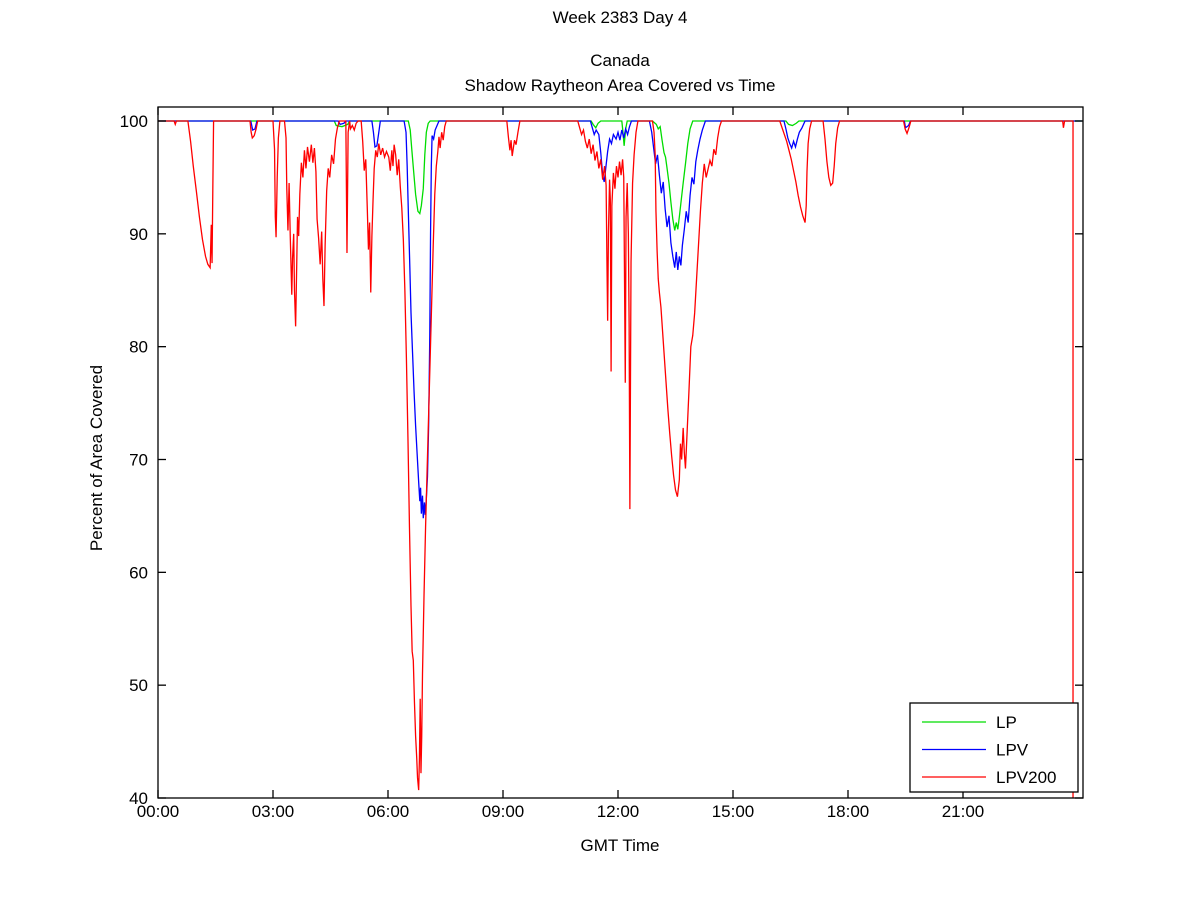 The width and height of the screenshot is (1200, 900). I want to click on legend-entry: LPV200, so click(989, 777).